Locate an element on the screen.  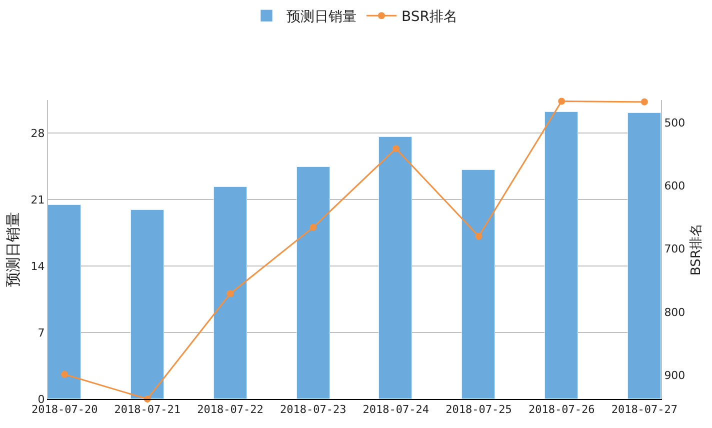
x-tick-label: 2018-07-27 is located at coordinates (644, 409).